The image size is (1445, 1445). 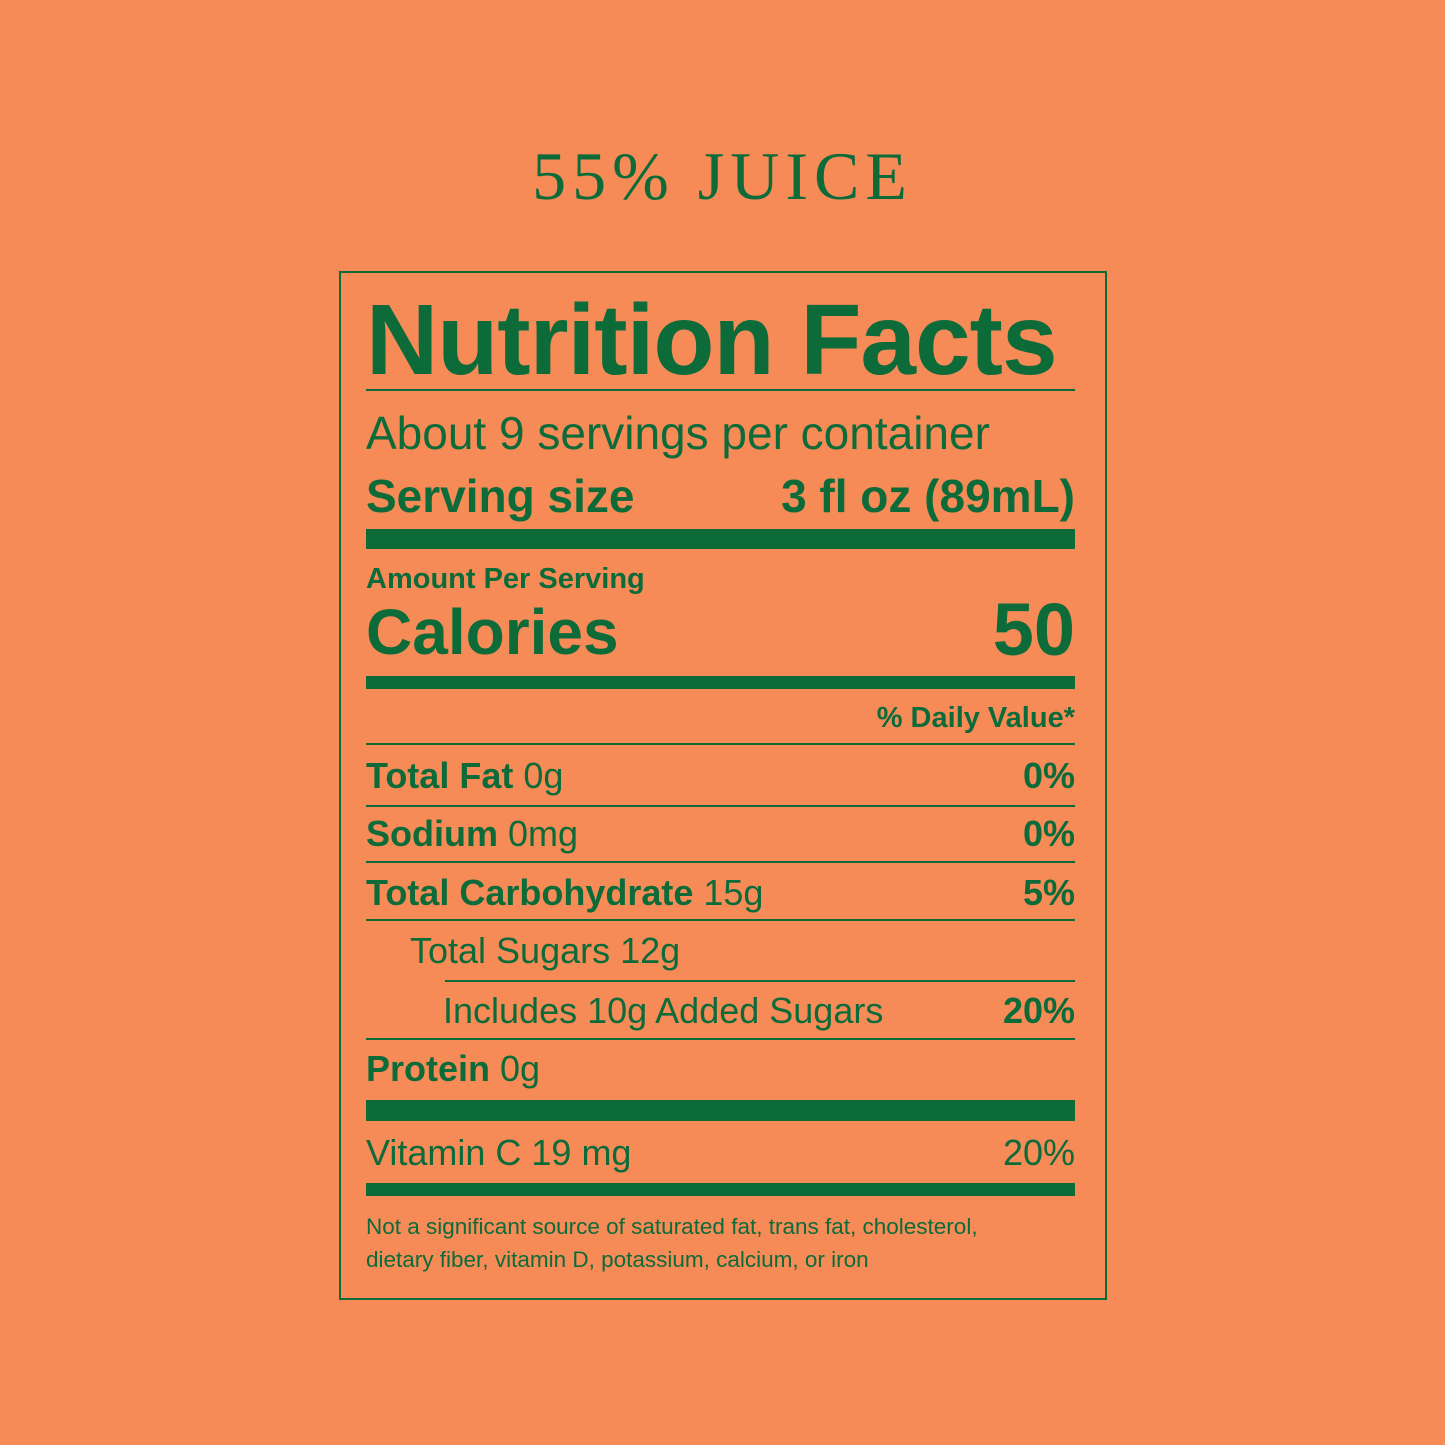 What do you see at coordinates (760, 981) in the screenshot?
I see `indented-divider` at bounding box center [760, 981].